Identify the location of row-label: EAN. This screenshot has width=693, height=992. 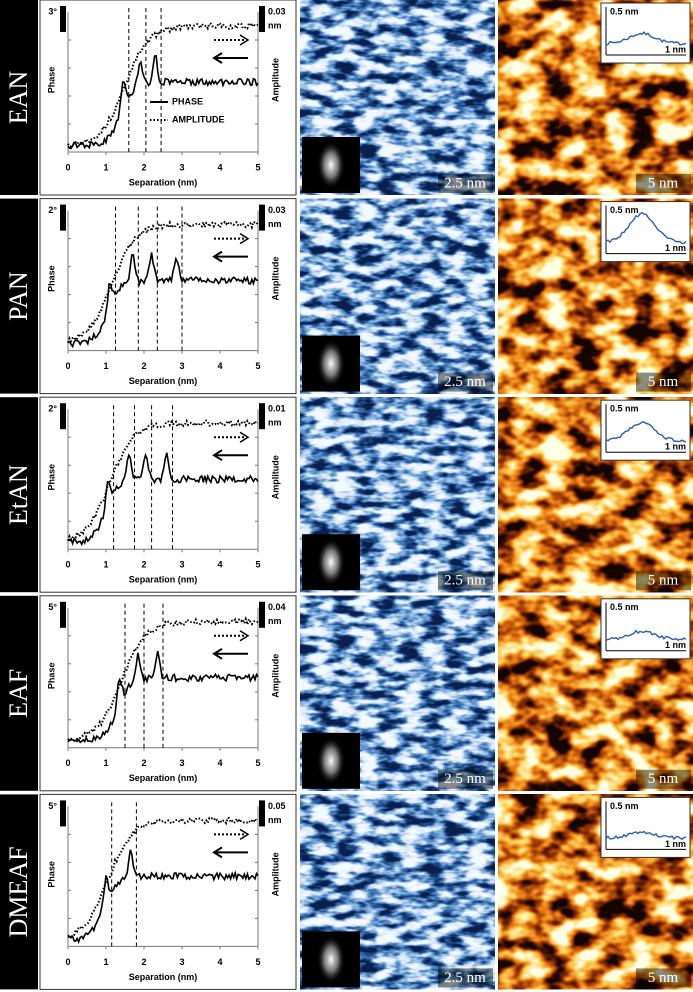
(18, 98).